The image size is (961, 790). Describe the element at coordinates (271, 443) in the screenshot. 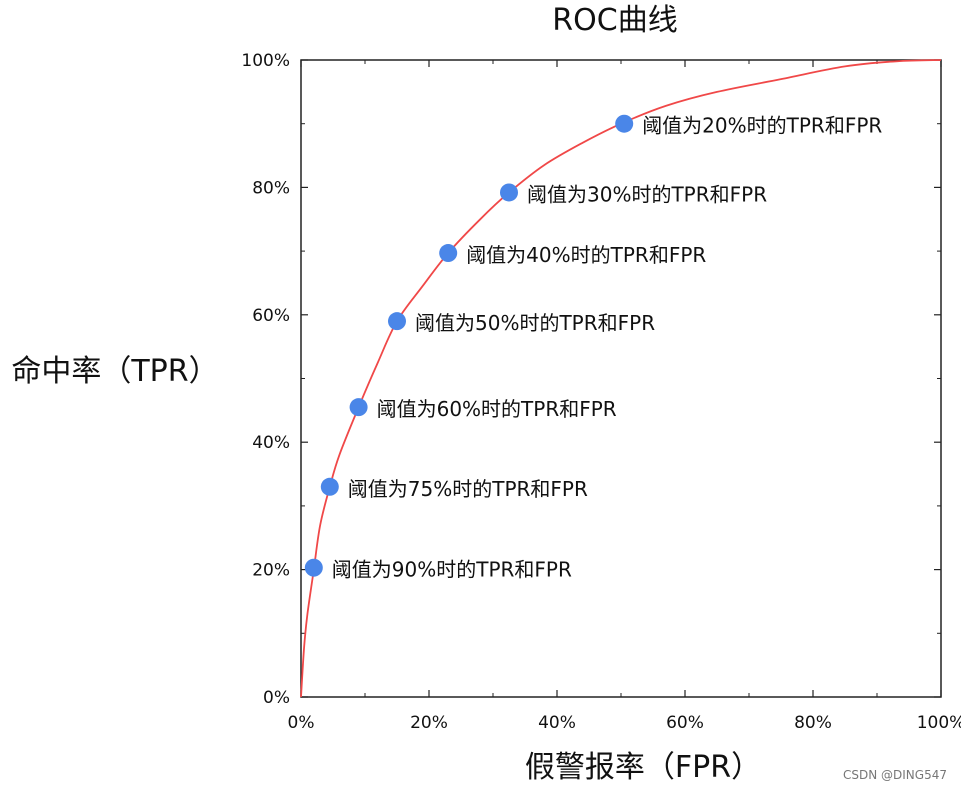

I see `y-tick-label: 40%` at that location.